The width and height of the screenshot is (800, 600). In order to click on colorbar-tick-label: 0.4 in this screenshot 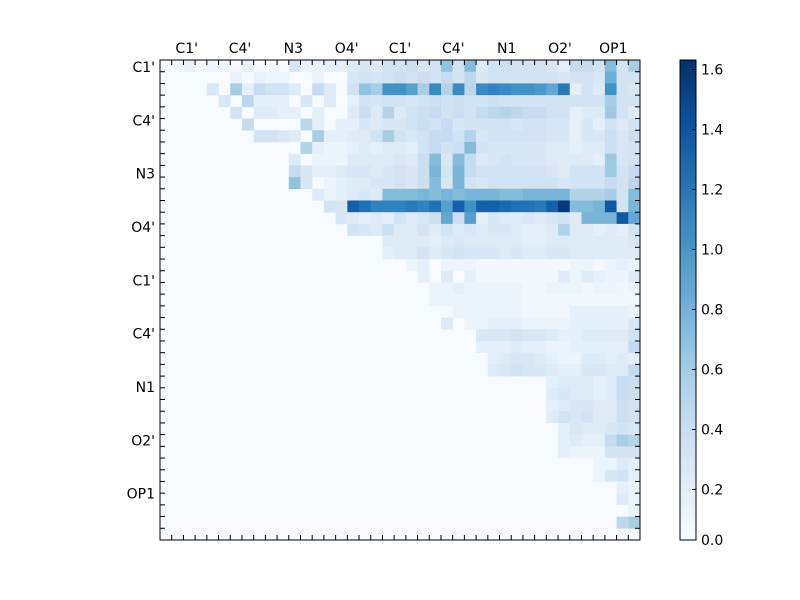, I will do `click(712, 431)`.